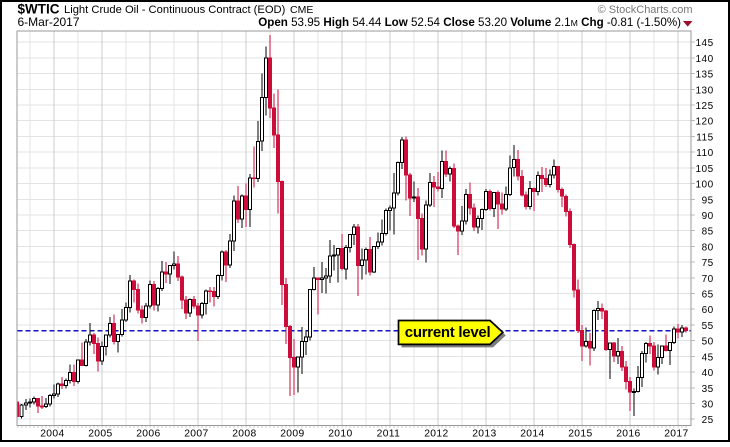  I want to click on svg-text: 80, so click(708, 247).